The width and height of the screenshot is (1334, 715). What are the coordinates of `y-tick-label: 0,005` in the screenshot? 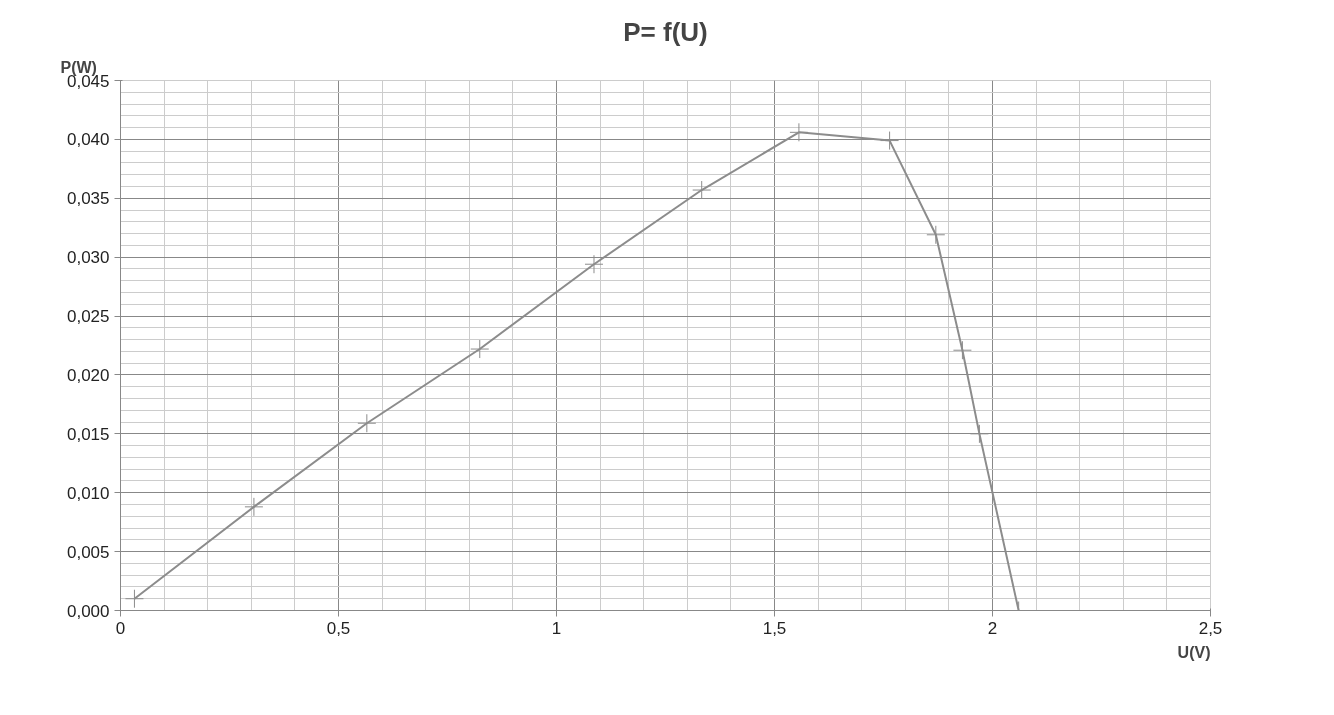 It's located at (88, 552).